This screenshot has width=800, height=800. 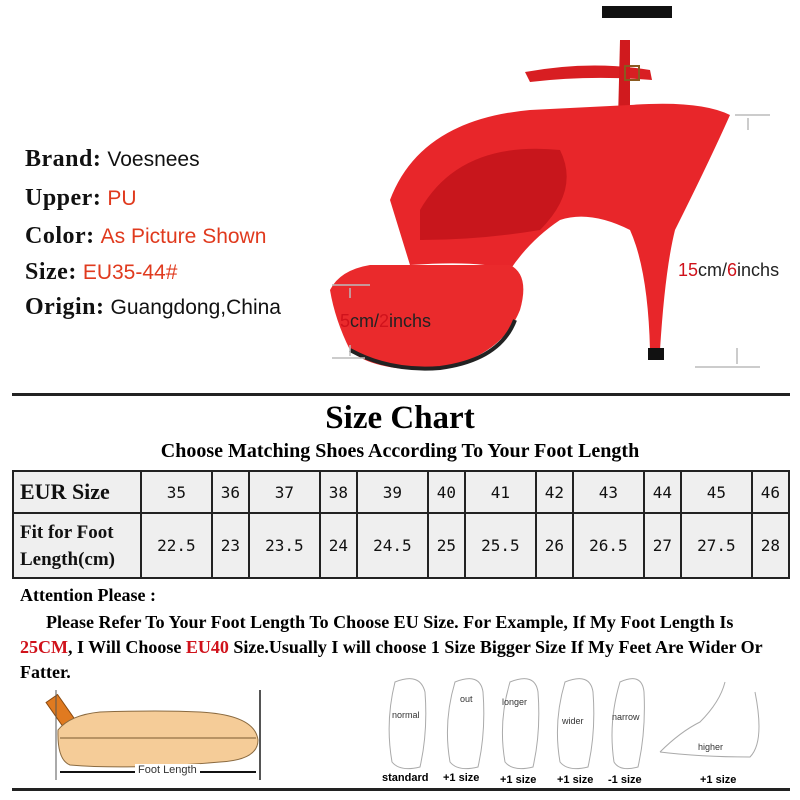 I want to click on spec-color: Color: As Picture Shown, so click(x=145, y=236).